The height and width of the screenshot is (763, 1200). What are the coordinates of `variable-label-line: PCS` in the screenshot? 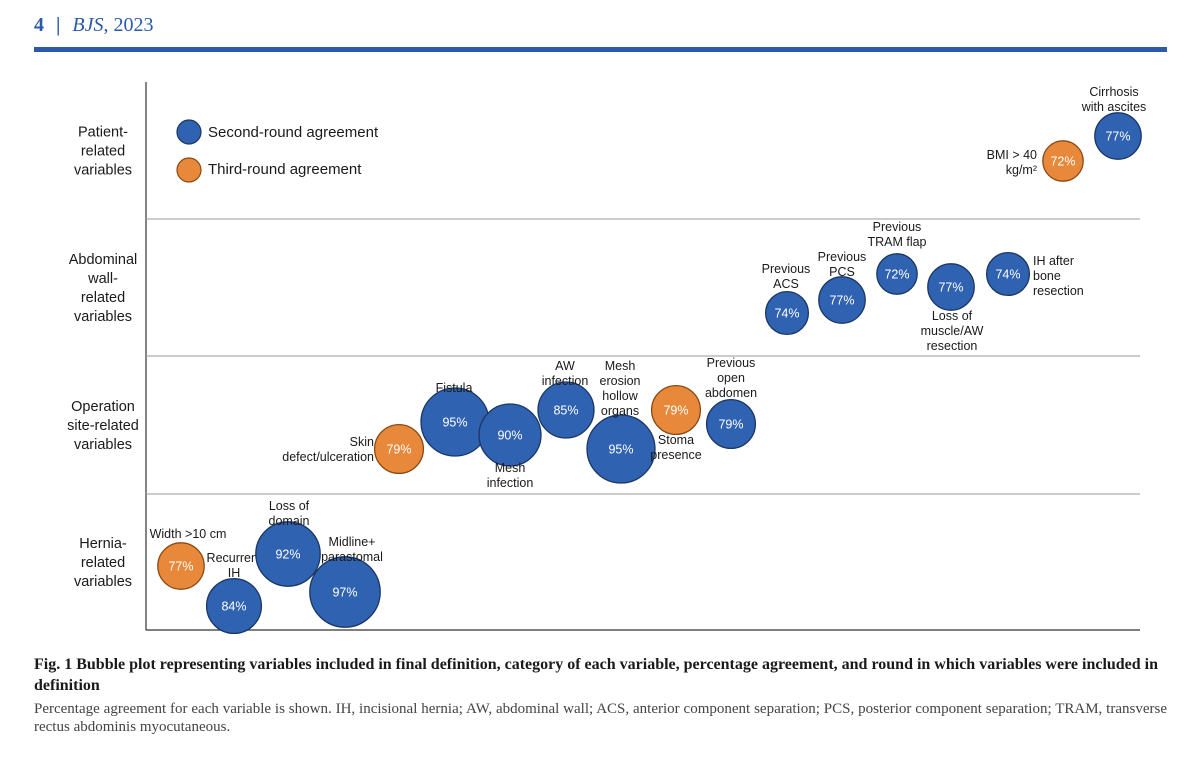 It's located at (842, 272).